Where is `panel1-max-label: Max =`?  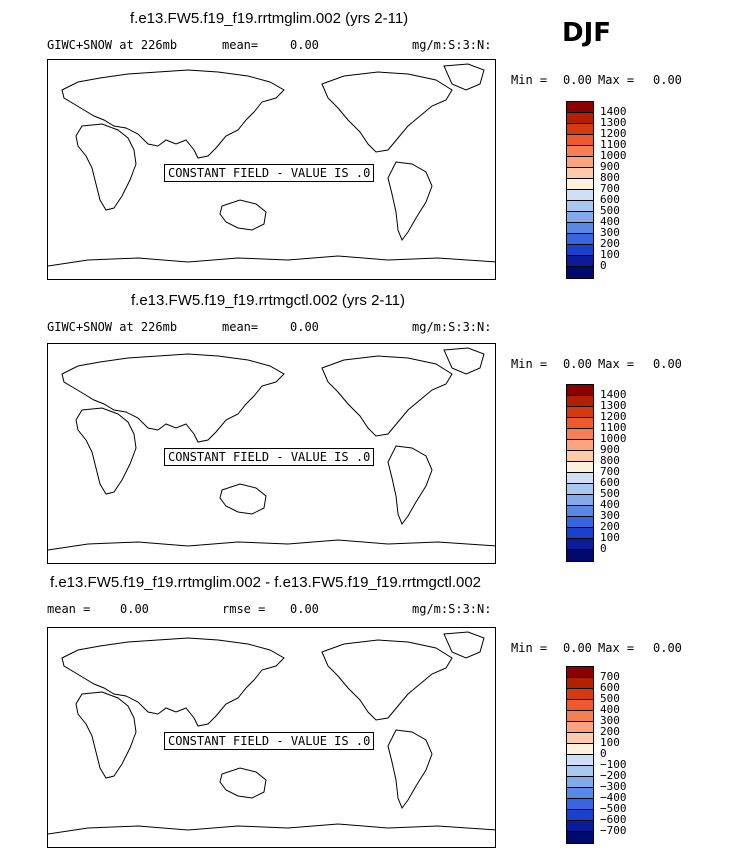
panel1-max-label: Max = is located at coordinates (616, 80).